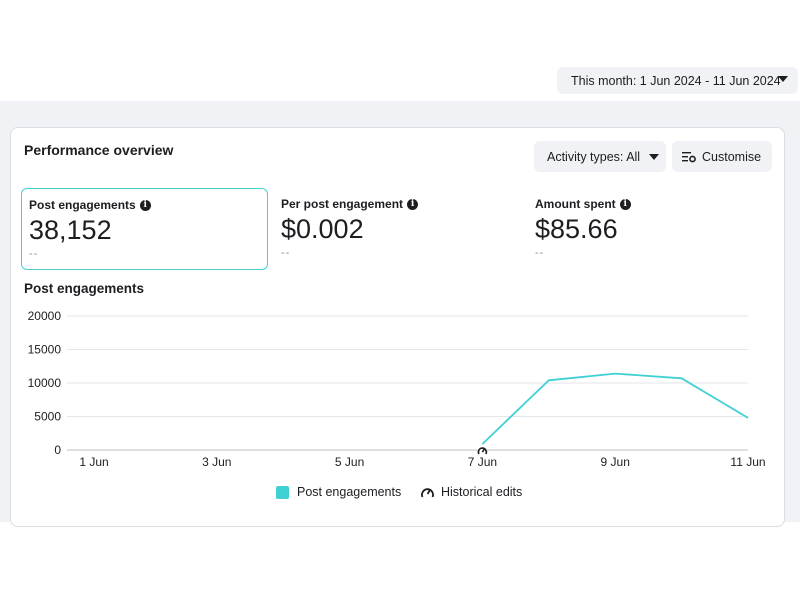  I want to click on date-range-picker: This month: 1 Jun 2024 - 11 Jun 2024, so click(677, 80).